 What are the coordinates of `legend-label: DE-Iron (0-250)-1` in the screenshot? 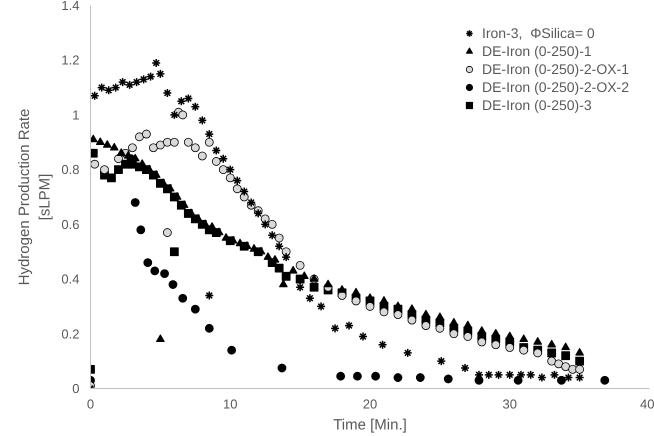 It's located at (537, 51).